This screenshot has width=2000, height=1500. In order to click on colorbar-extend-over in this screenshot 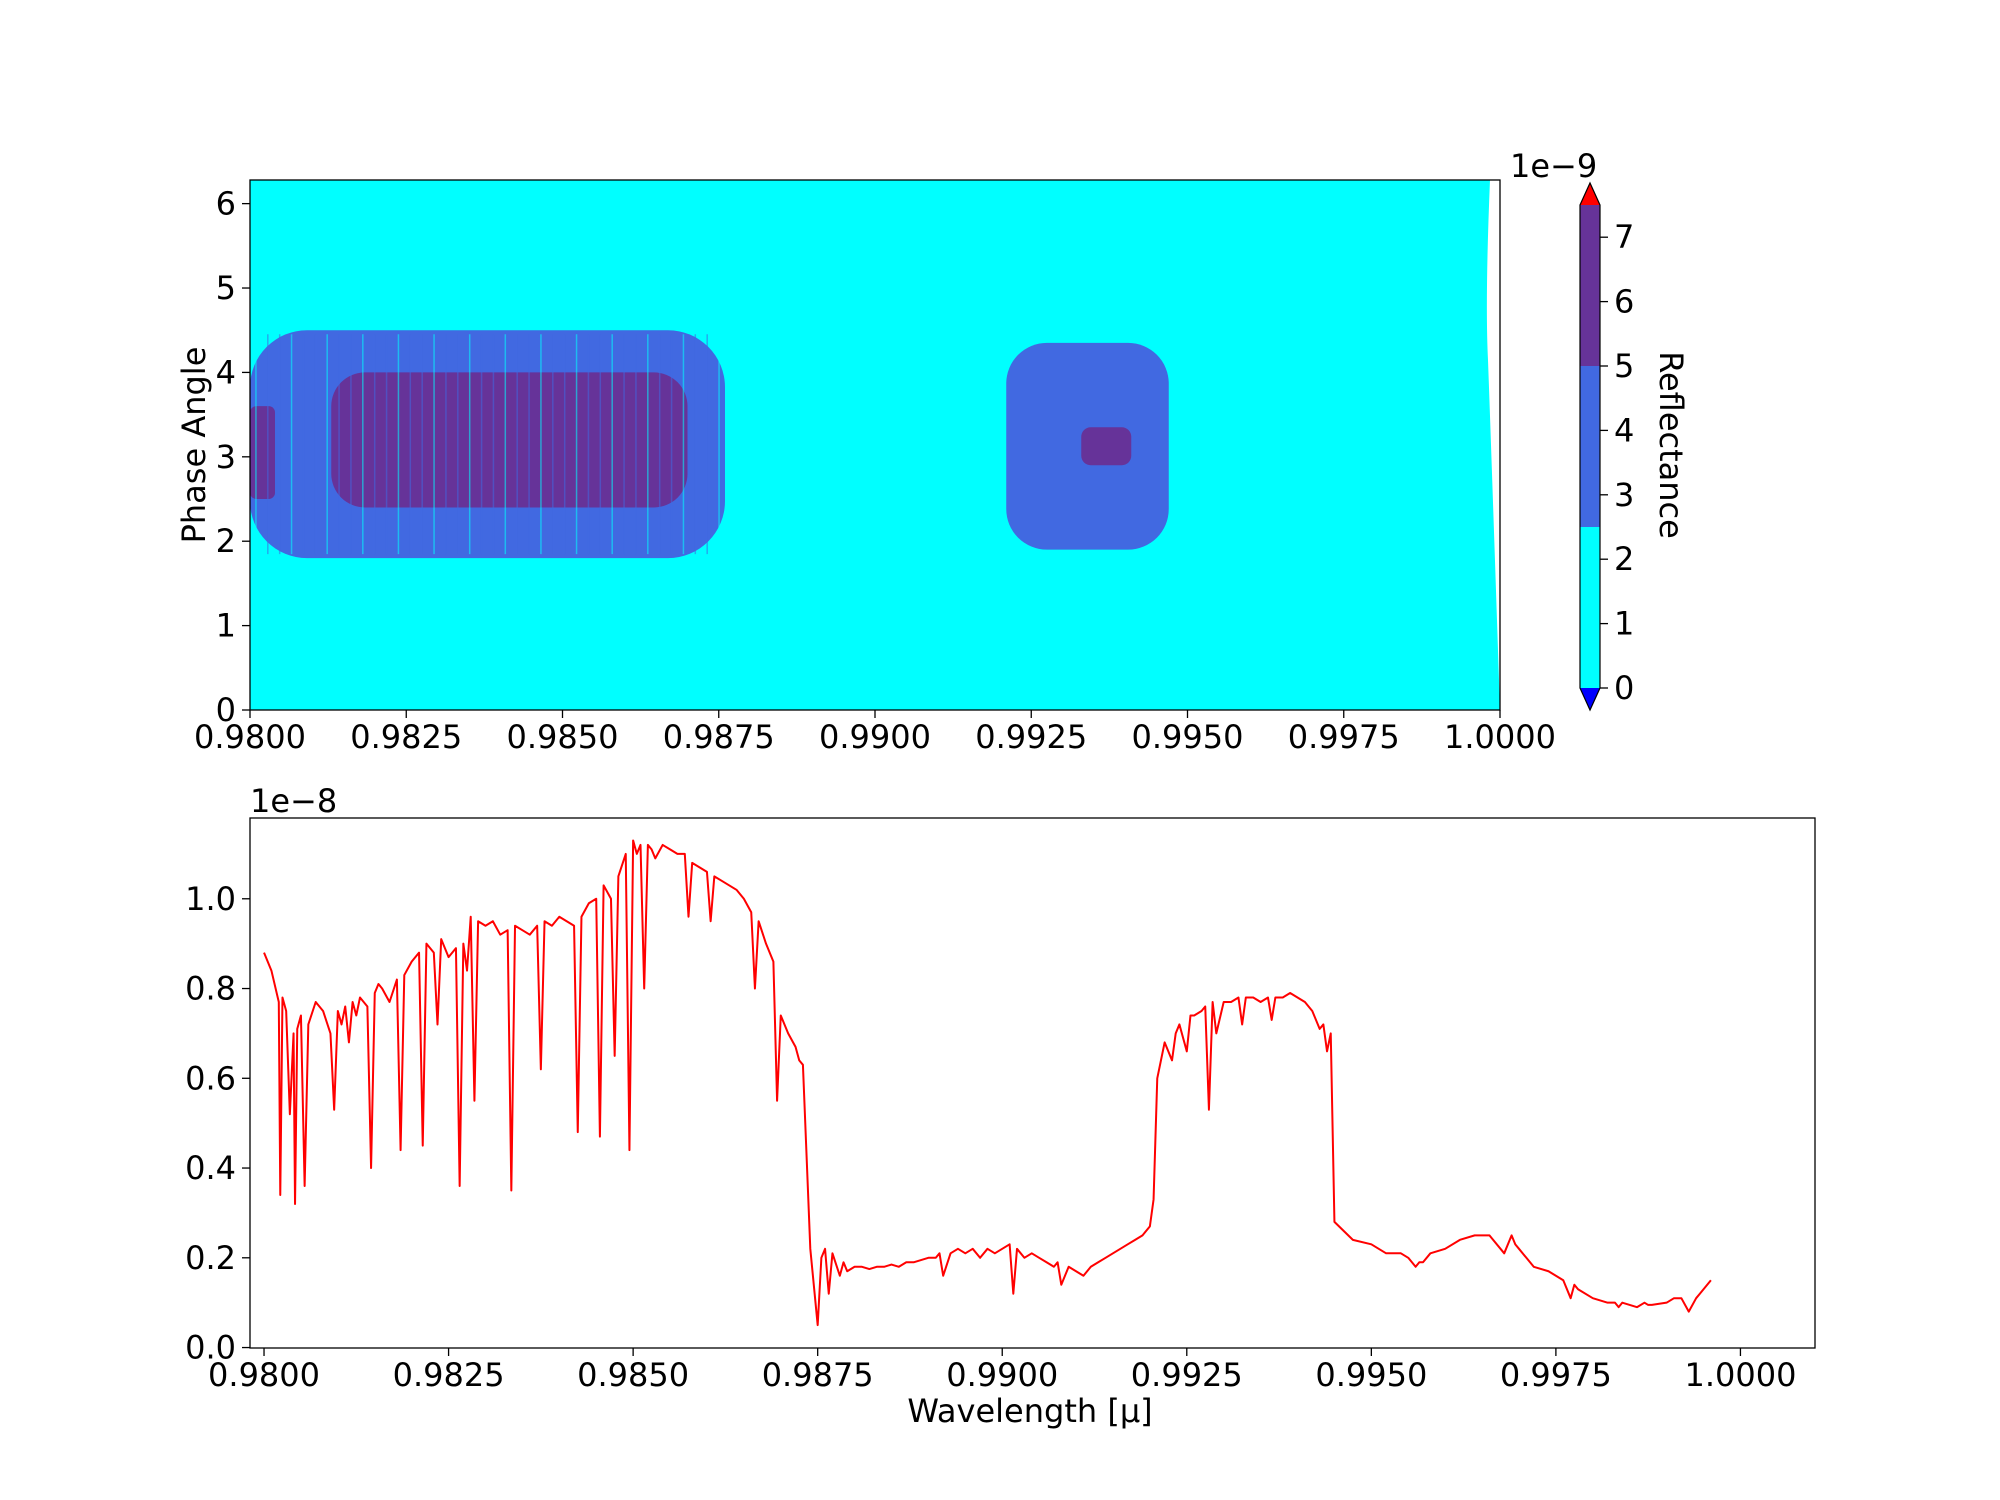, I will do `click(1590, 194)`.